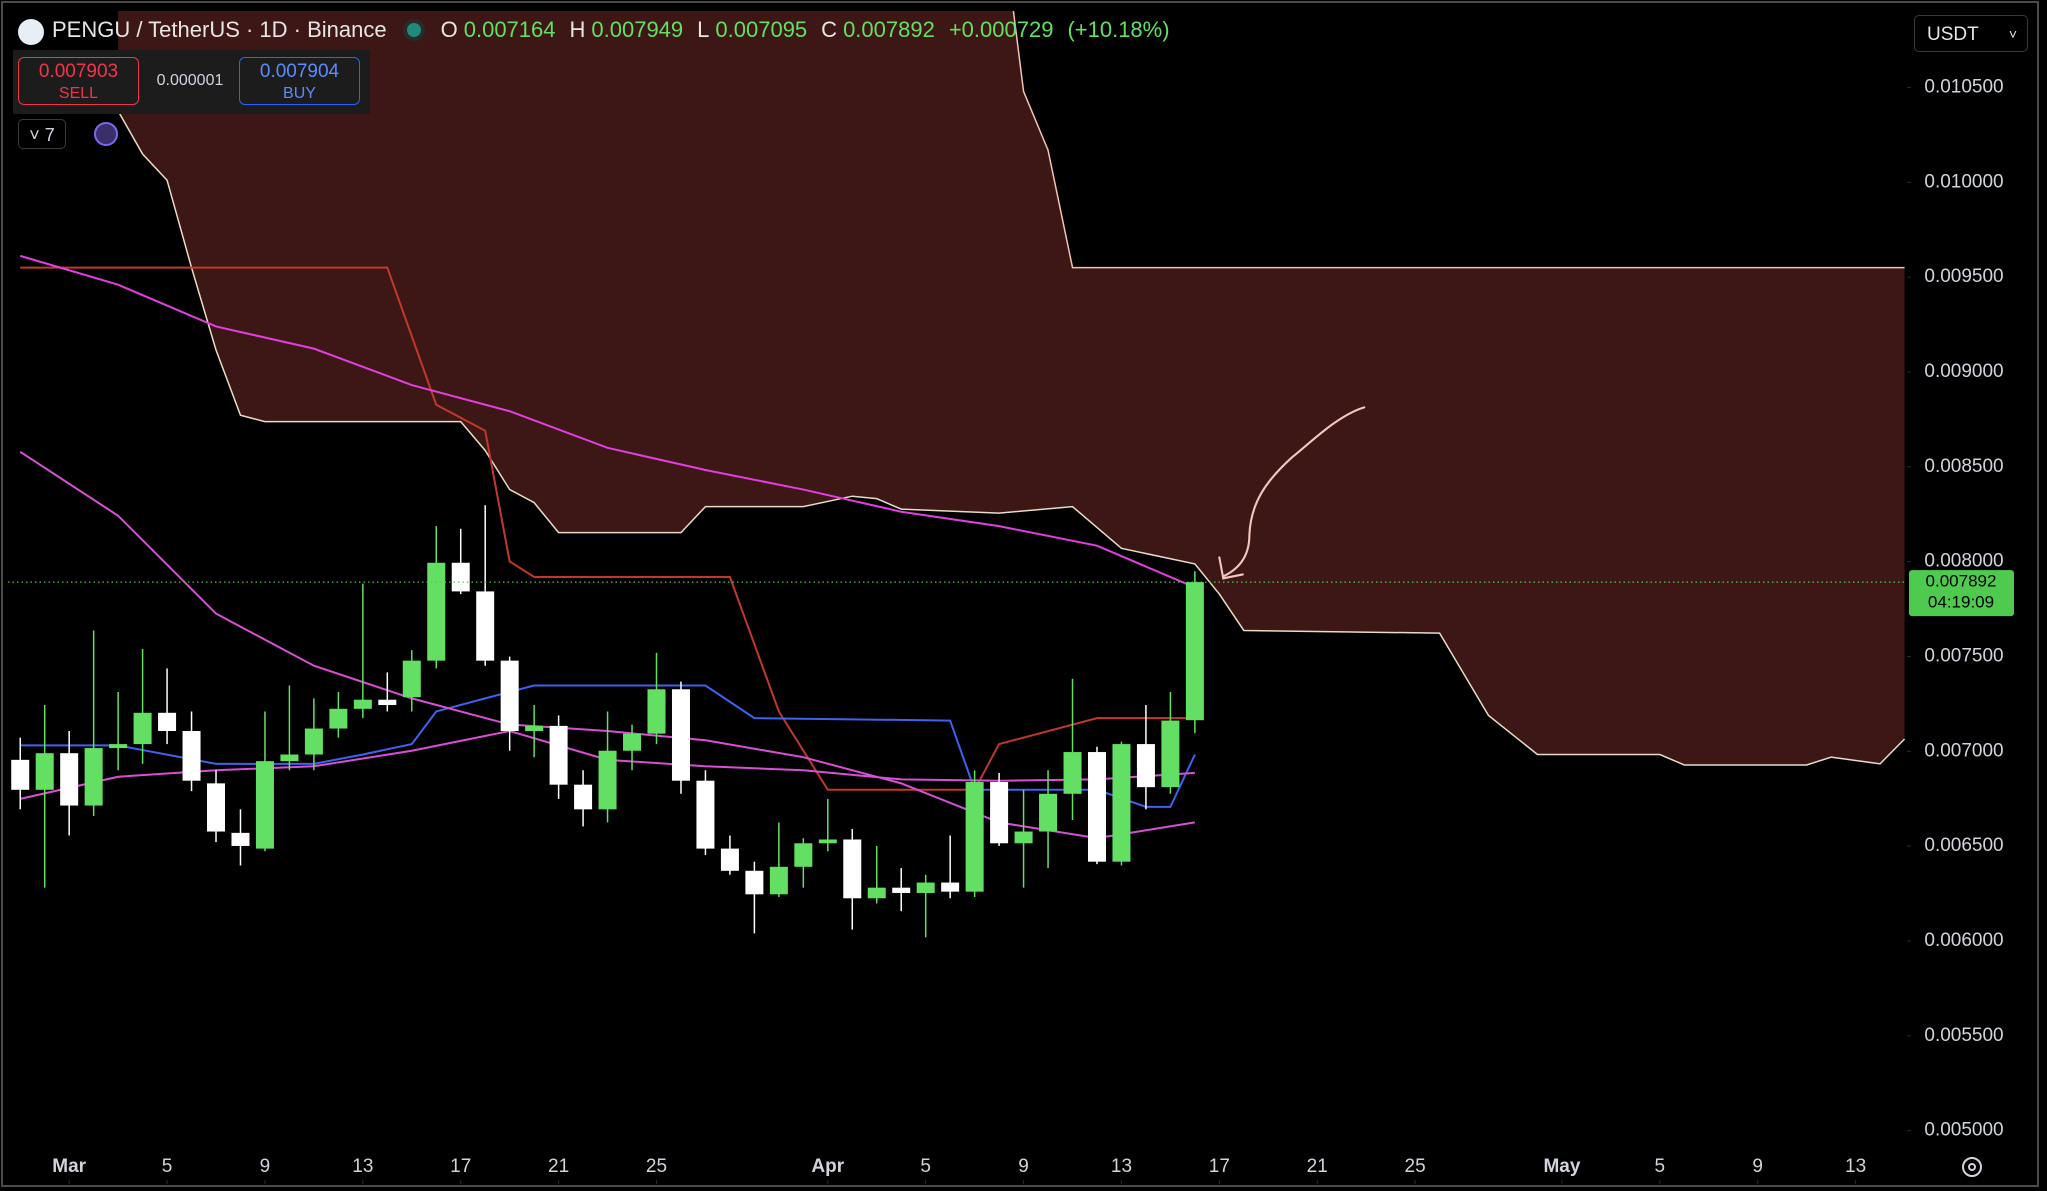 The width and height of the screenshot is (2047, 1191). Describe the element at coordinates (1963, 940) in the screenshot. I see `y-tick-label: 0.006000` at that location.